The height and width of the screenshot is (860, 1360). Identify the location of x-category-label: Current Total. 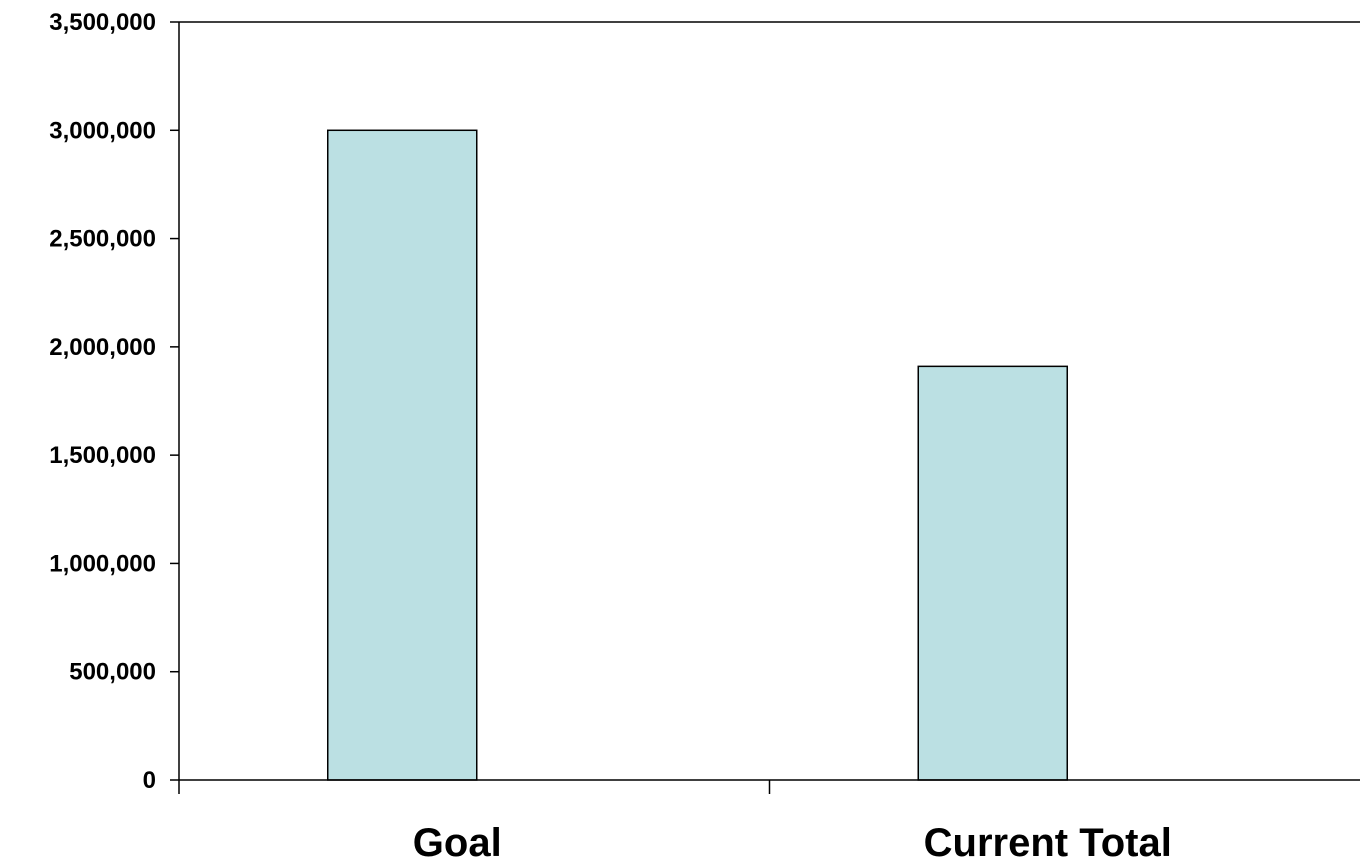
(1048, 840).